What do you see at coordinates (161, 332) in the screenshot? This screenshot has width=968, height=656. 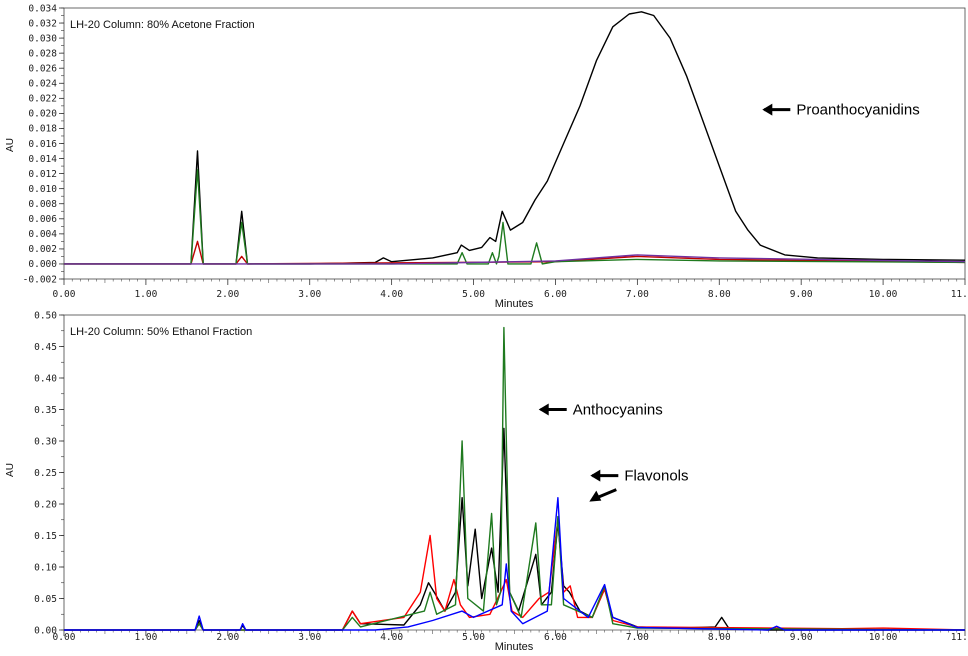 I see `panel-title: LH-20 Column: 50% Ethanol Fraction` at bounding box center [161, 332].